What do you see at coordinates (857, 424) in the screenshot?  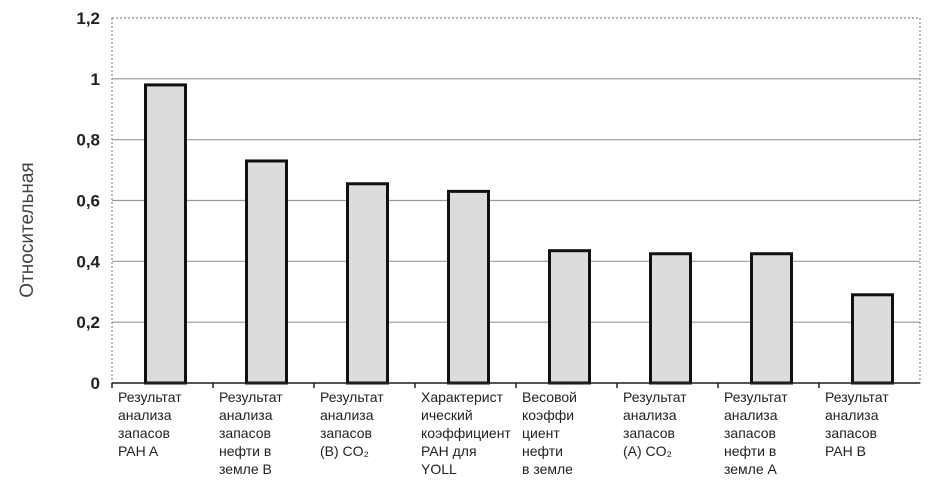 I see `category-label: Результат анализа запасов PAH B` at bounding box center [857, 424].